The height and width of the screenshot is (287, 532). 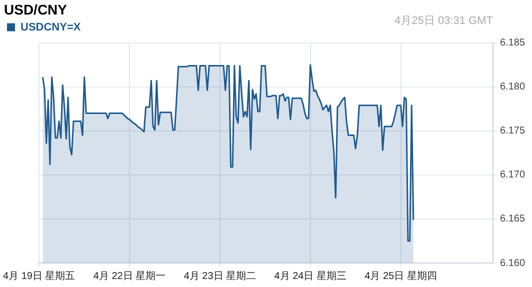 What do you see at coordinates (513, 263) in the screenshot?
I see `y-tick-label: 6.160` at bounding box center [513, 263].